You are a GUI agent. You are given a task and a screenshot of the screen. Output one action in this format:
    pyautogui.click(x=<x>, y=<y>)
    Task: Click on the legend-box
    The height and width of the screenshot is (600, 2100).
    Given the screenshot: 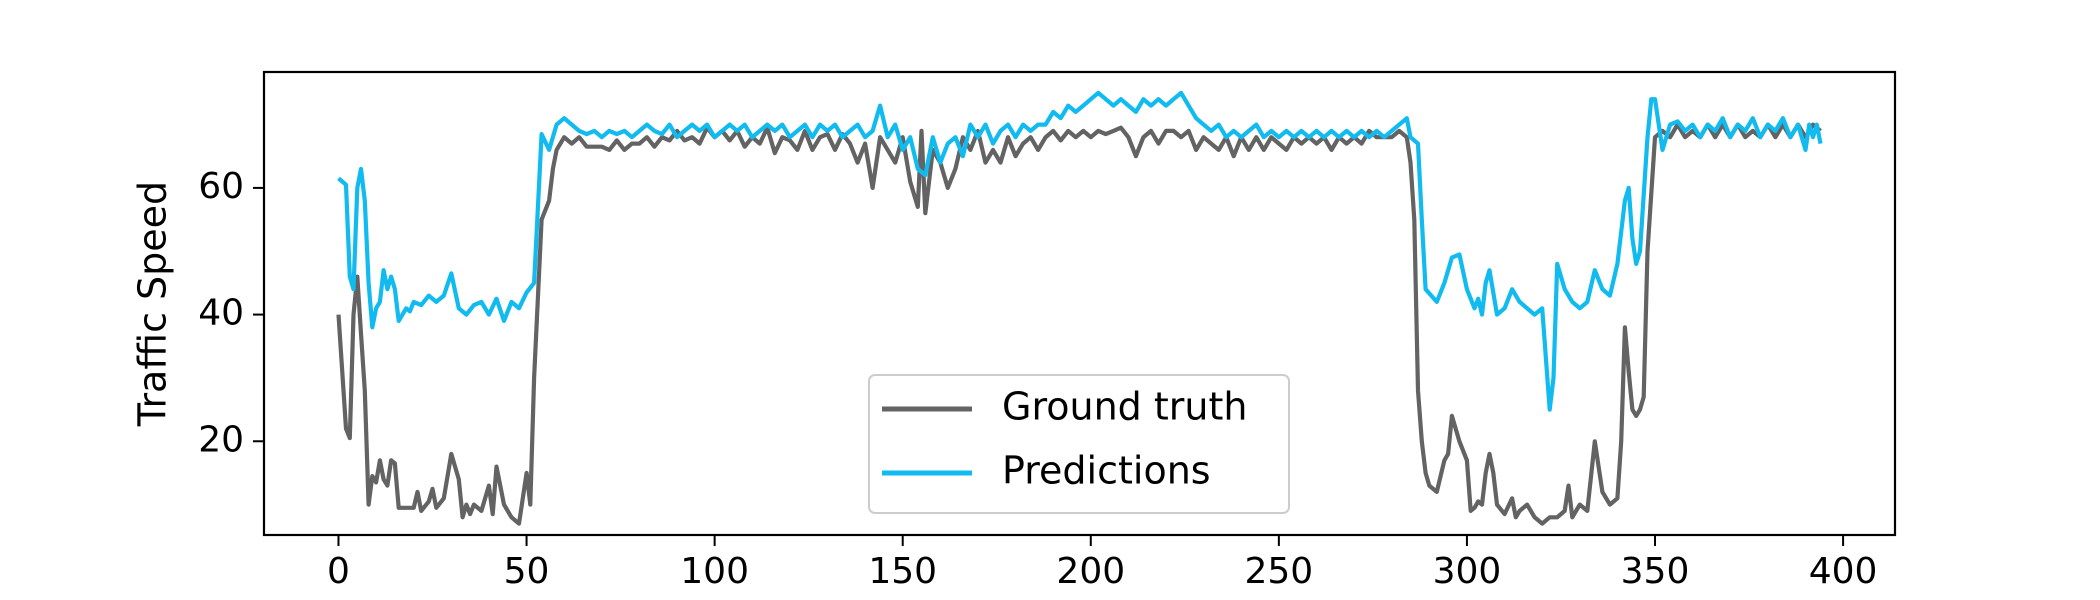 What is the action you would take?
    pyautogui.click(x=1079, y=444)
    